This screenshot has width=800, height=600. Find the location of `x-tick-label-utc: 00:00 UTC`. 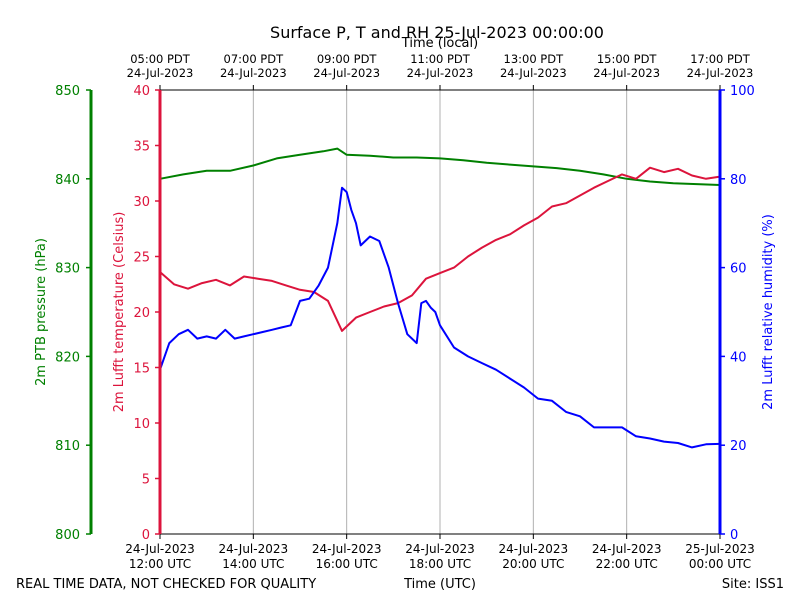

x-tick-label-utc: 00:00 UTC is located at coordinates (720, 564).